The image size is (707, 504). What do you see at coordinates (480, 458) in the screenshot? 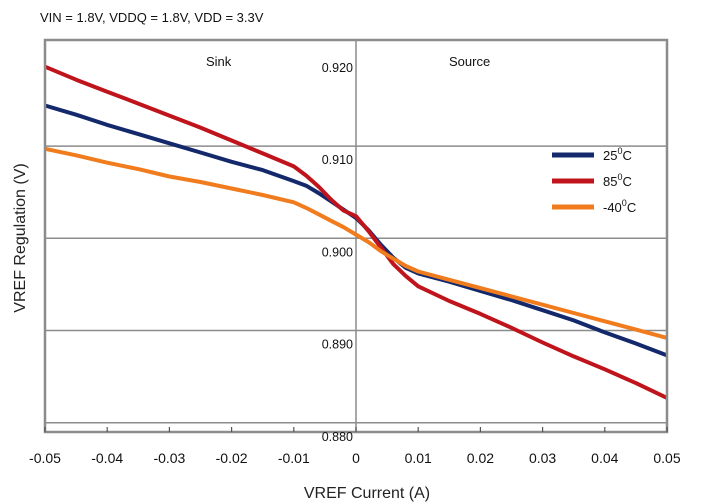
I see `x-tick-label-0.02: 0.02` at bounding box center [480, 458].